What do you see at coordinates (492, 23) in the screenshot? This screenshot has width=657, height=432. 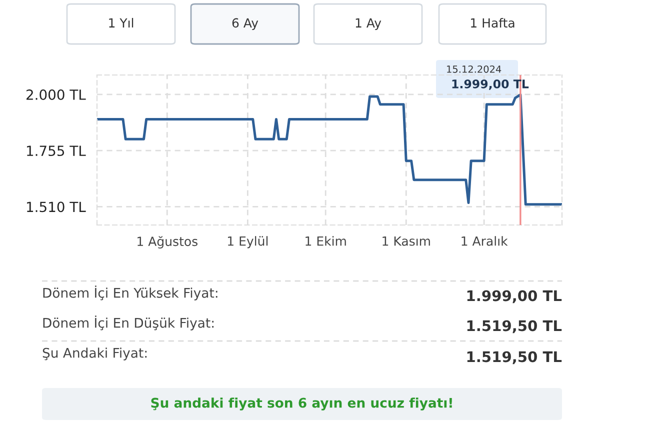 I see `text: 1 Hafta` at bounding box center [492, 23].